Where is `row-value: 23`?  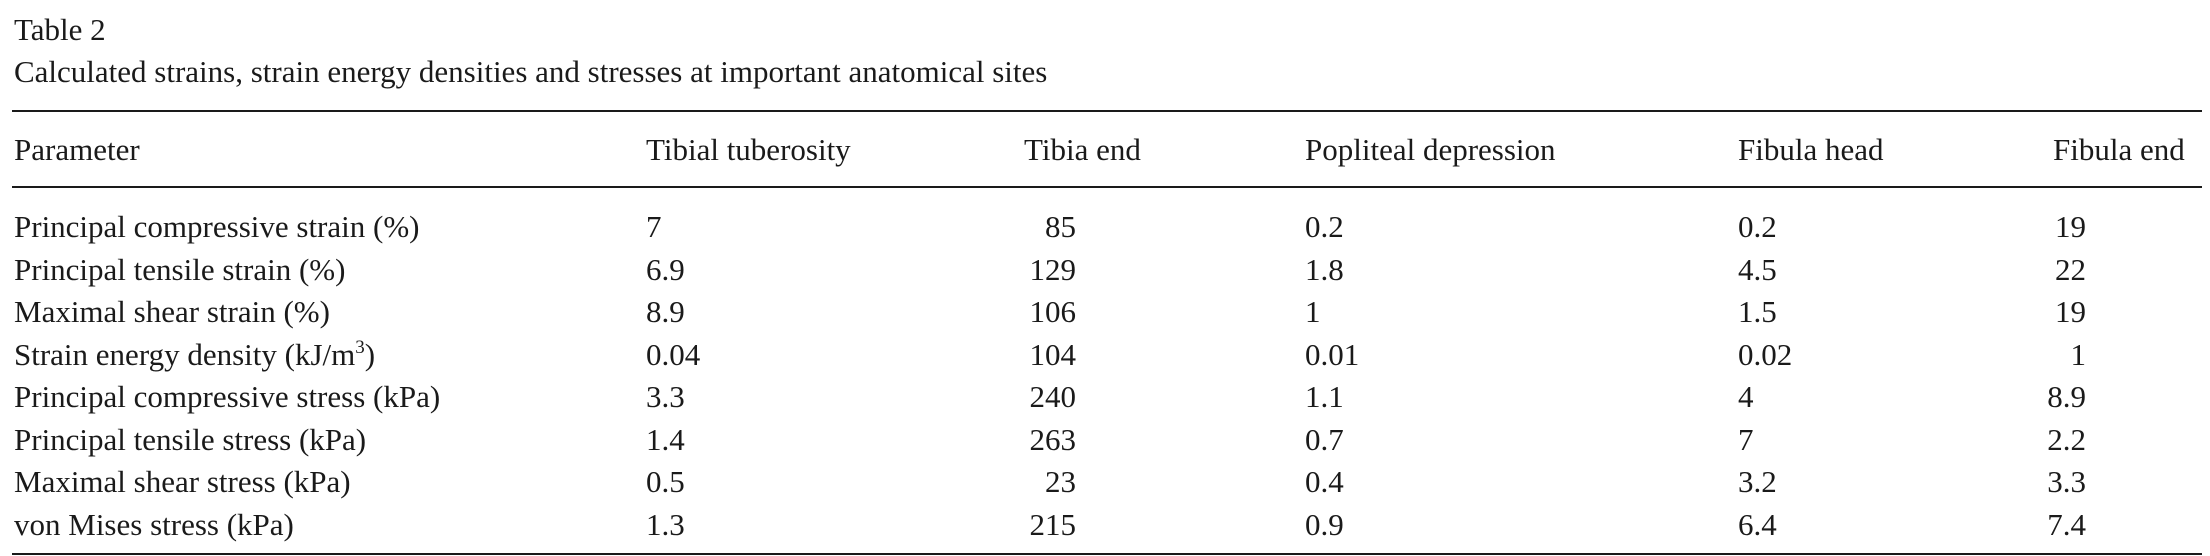 row-value: 23 is located at coordinates (1060, 481).